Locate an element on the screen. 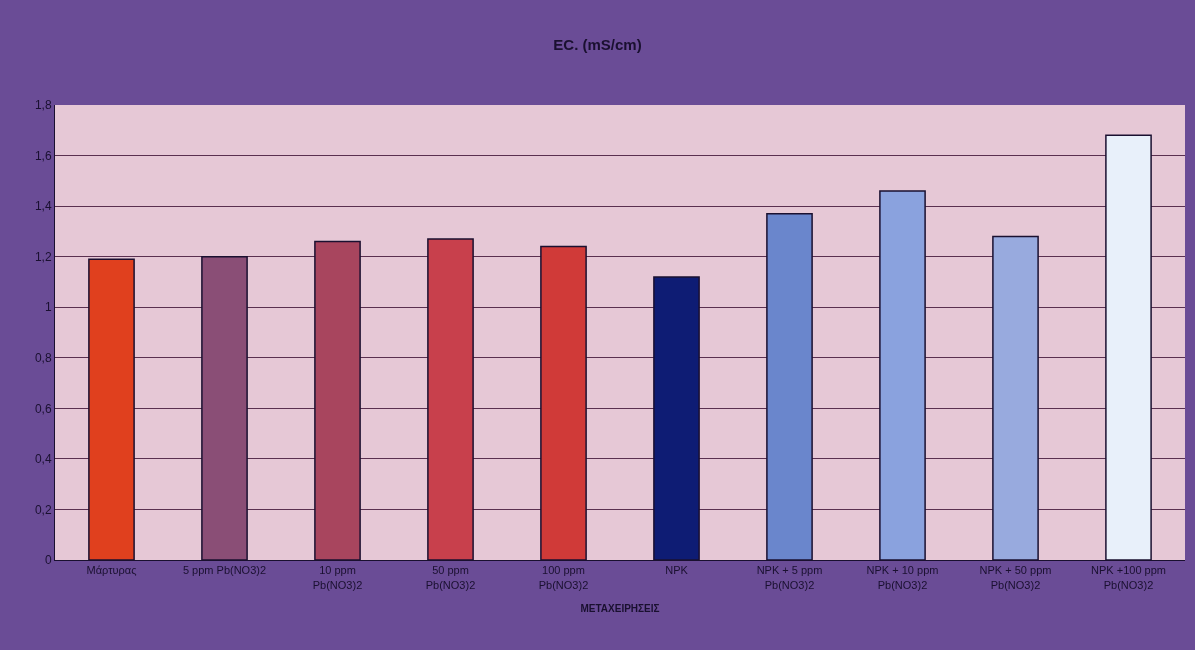 Image resolution: width=1195 pixels, height=650 pixels. y-tick-label: 1,8 is located at coordinates (43, 105).